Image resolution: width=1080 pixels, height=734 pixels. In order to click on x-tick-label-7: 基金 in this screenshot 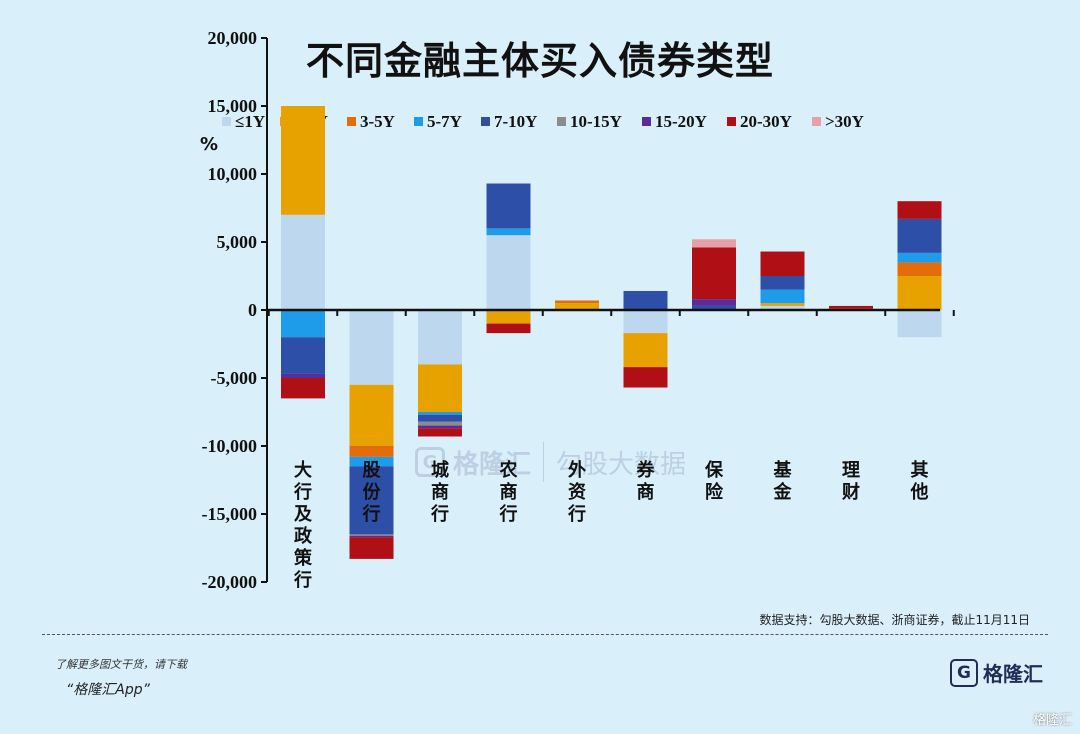, I will do `click(783, 481)`.